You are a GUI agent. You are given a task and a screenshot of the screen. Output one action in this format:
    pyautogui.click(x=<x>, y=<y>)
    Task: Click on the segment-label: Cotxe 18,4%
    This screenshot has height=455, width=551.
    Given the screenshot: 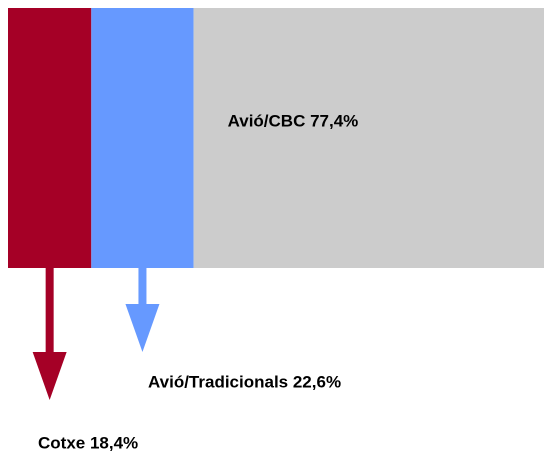 What is the action you would take?
    pyautogui.click(x=88, y=442)
    